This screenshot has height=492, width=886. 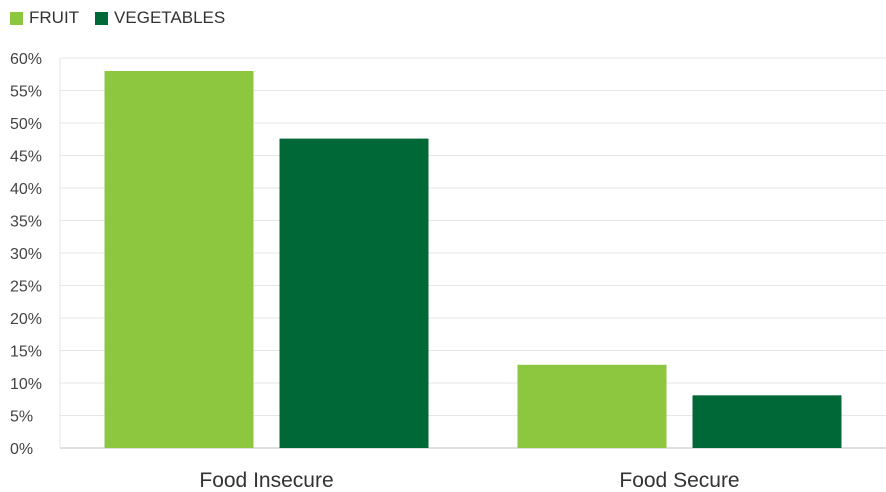 I want to click on y-tick-label: 35%, so click(x=26, y=222).